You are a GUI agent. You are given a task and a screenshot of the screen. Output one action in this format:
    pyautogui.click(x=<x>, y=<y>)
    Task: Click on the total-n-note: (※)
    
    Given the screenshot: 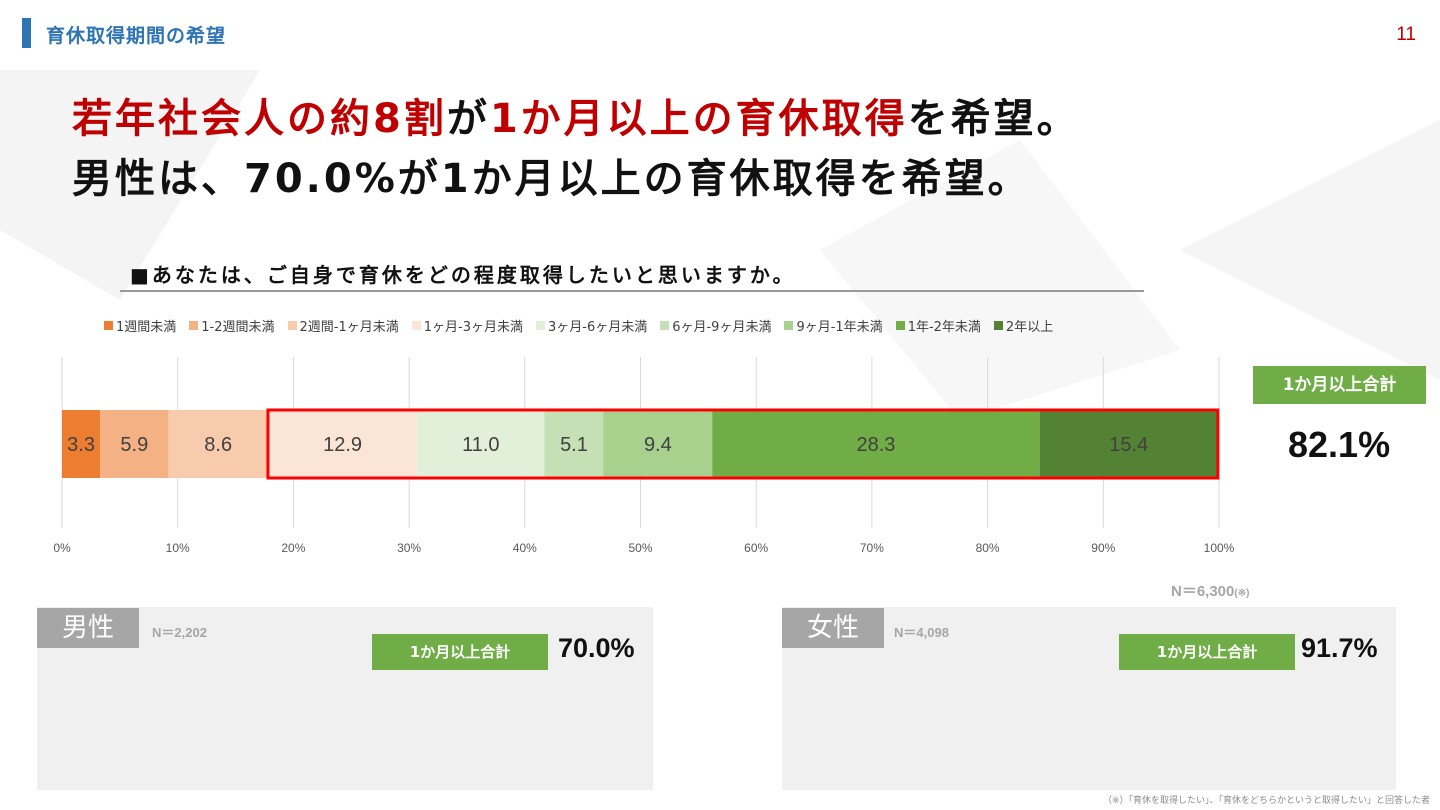 What is the action you would take?
    pyautogui.click(x=1242, y=593)
    